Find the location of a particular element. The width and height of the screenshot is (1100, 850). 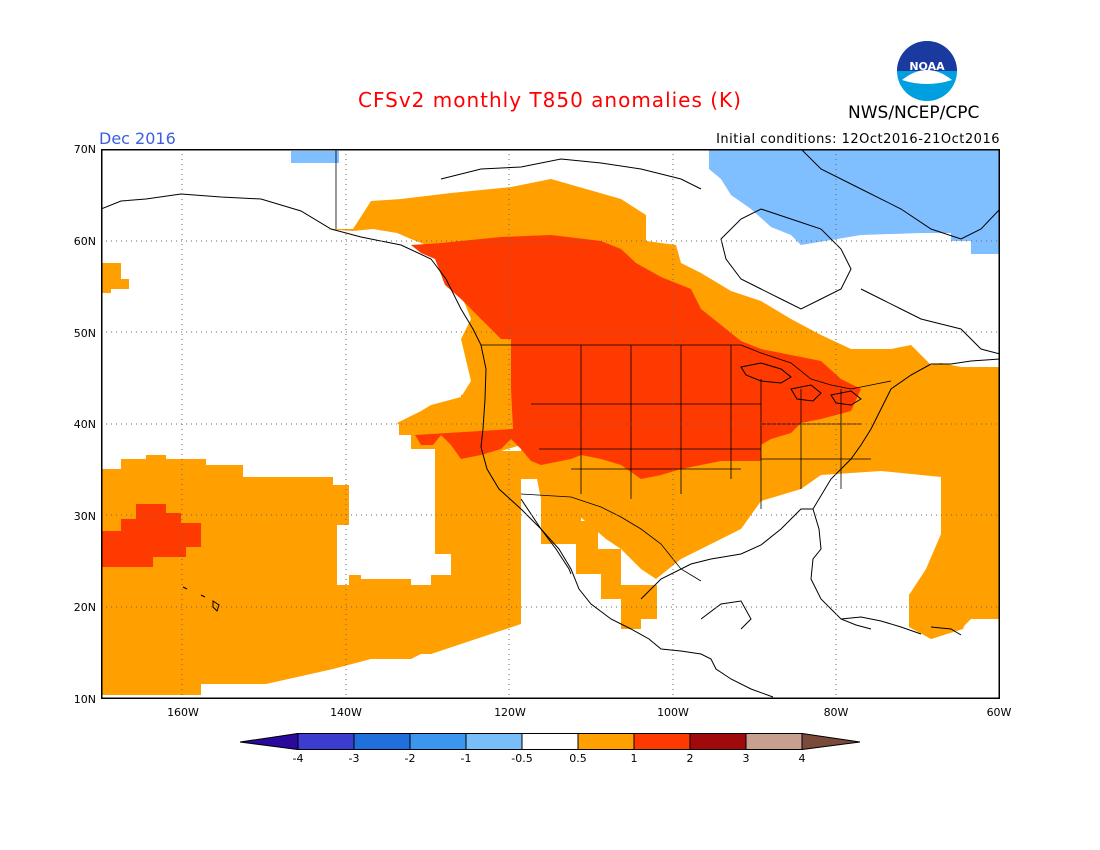

initial-conditions: Initial conditions: 12Oct2016-21Oct2016 is located at coordinates (858, 139).